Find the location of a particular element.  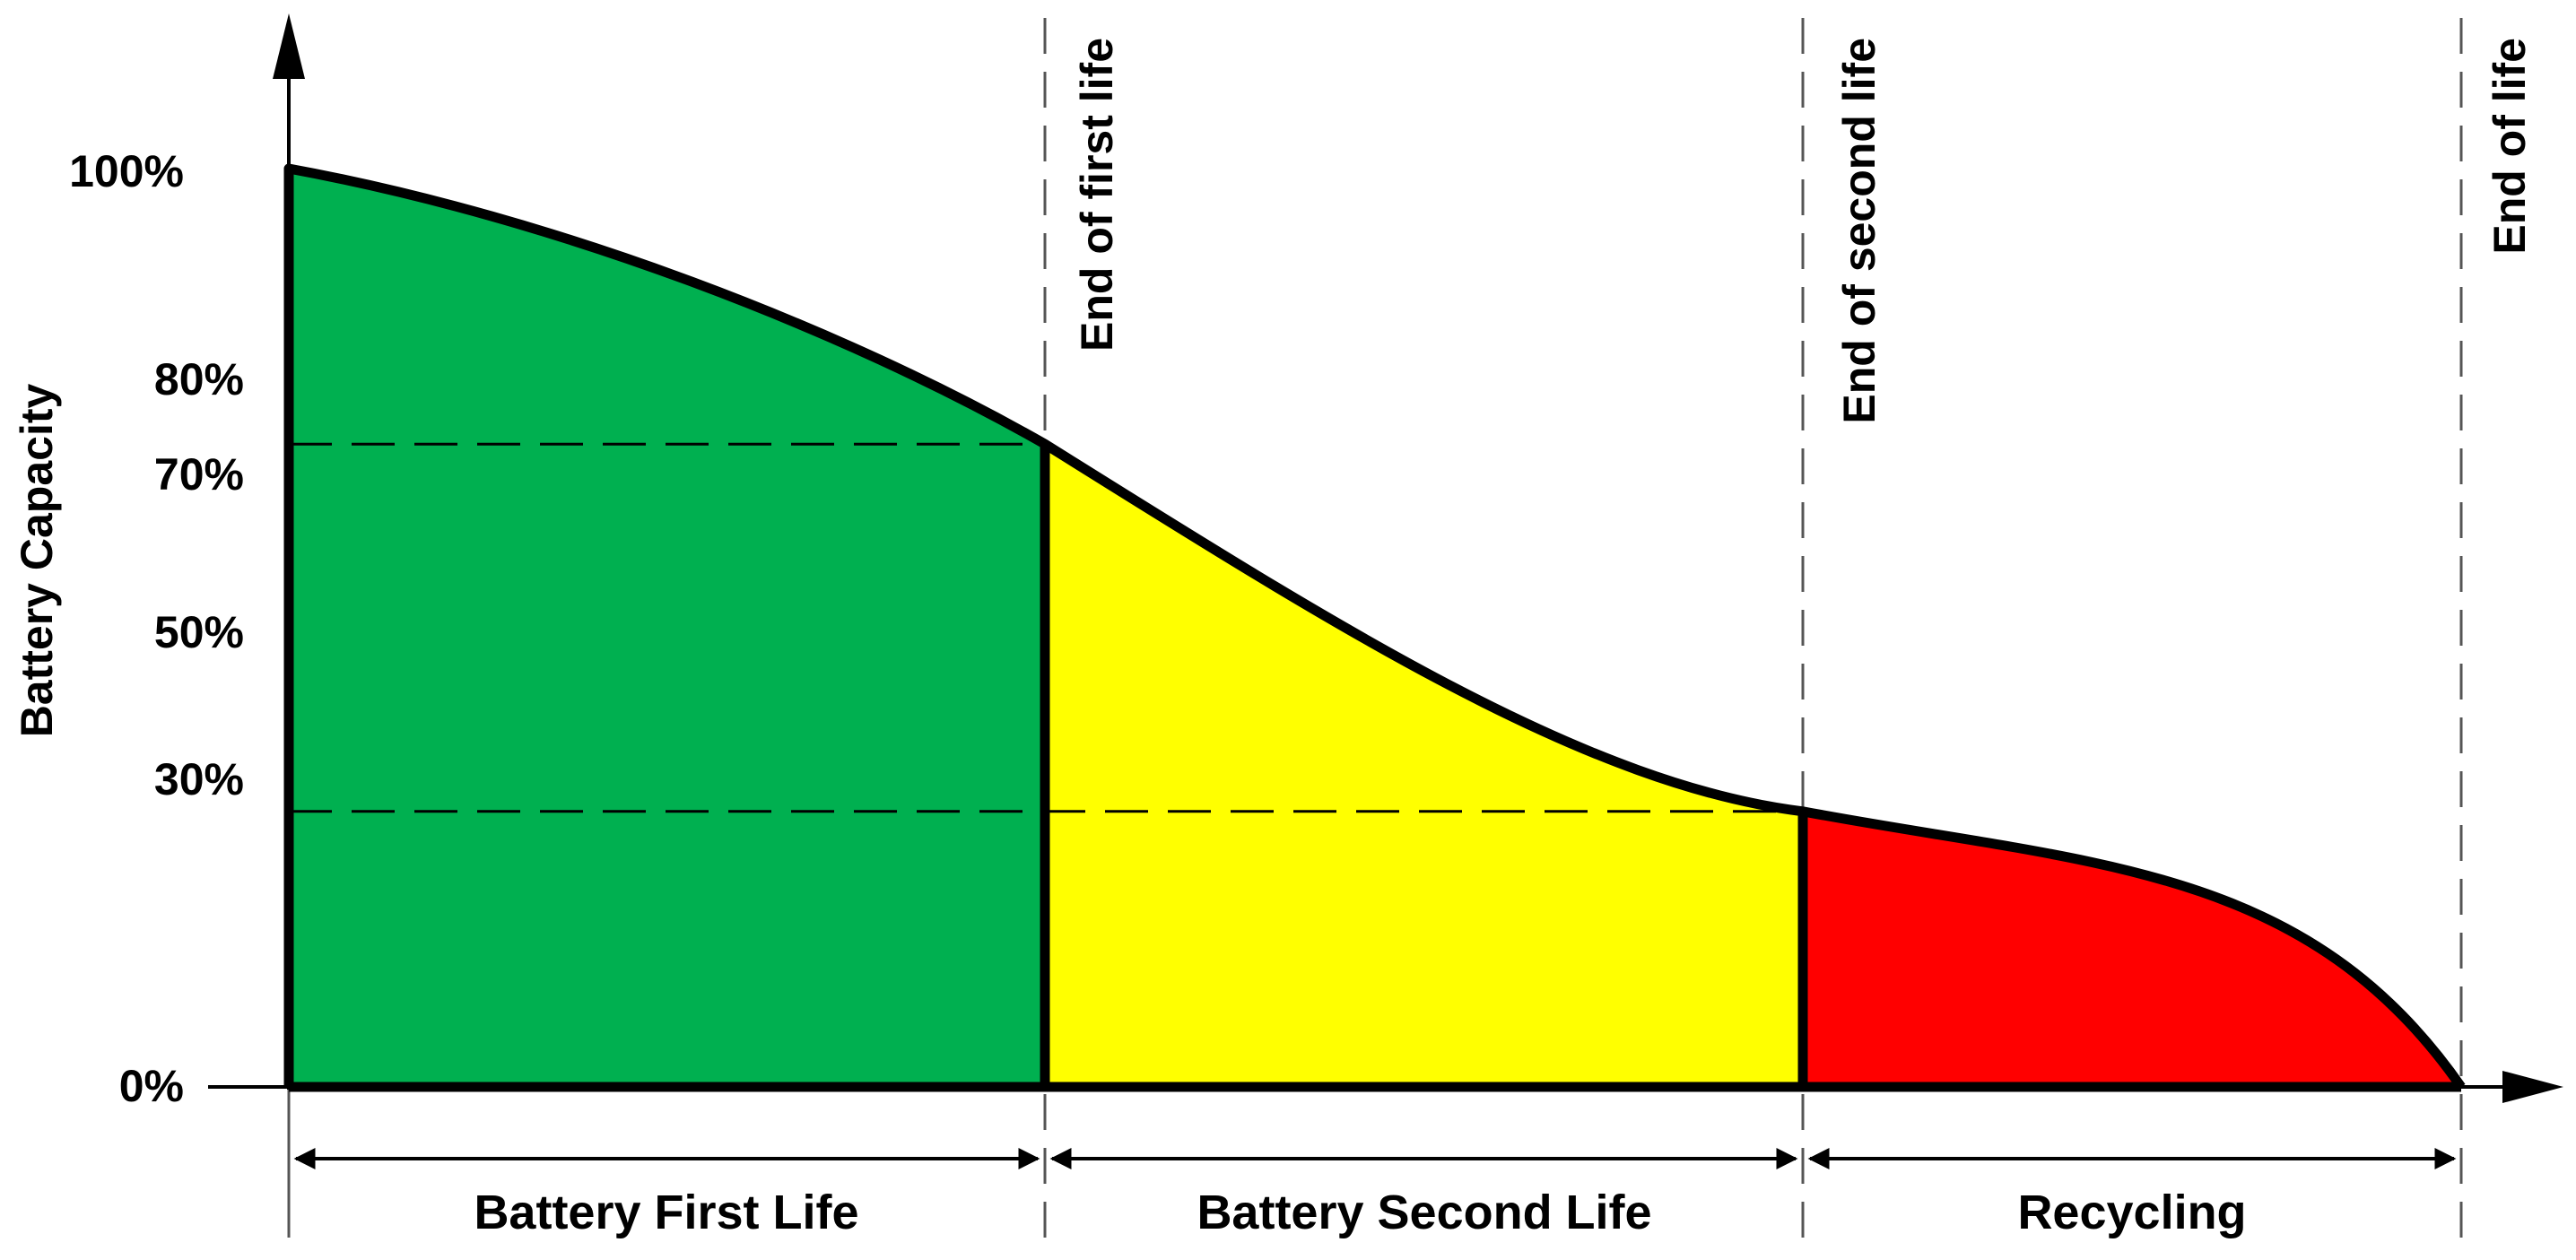

end-of-life-label: End of life is located at coordinates (2510, 146).